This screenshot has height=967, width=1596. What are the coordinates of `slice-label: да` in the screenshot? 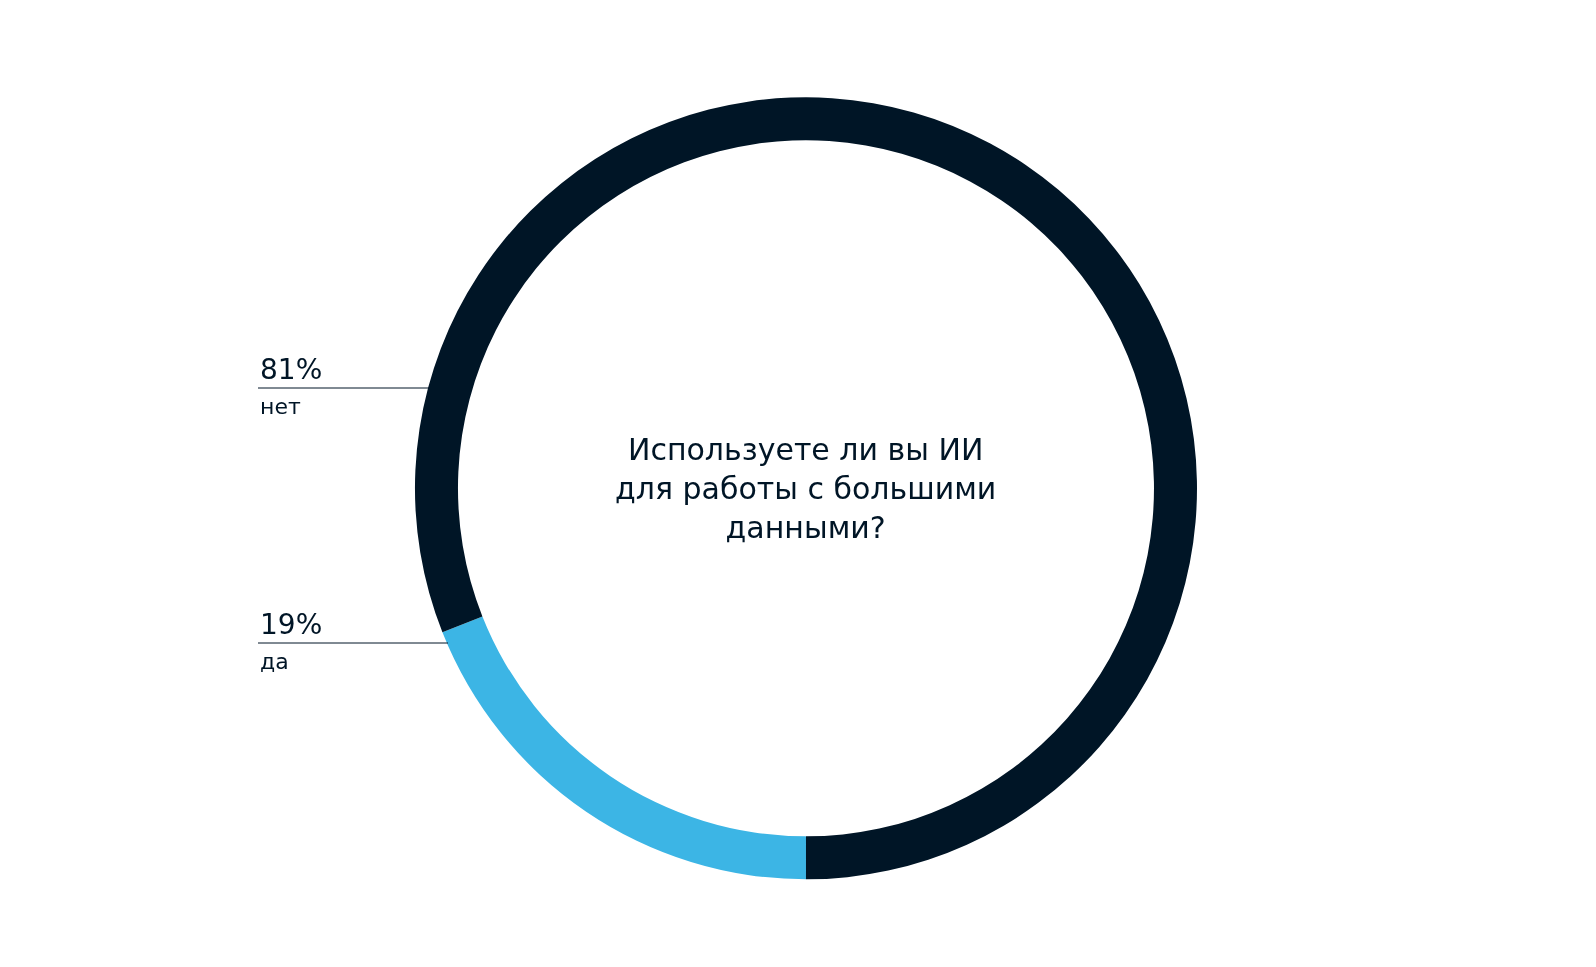 It's located at (274, 661).